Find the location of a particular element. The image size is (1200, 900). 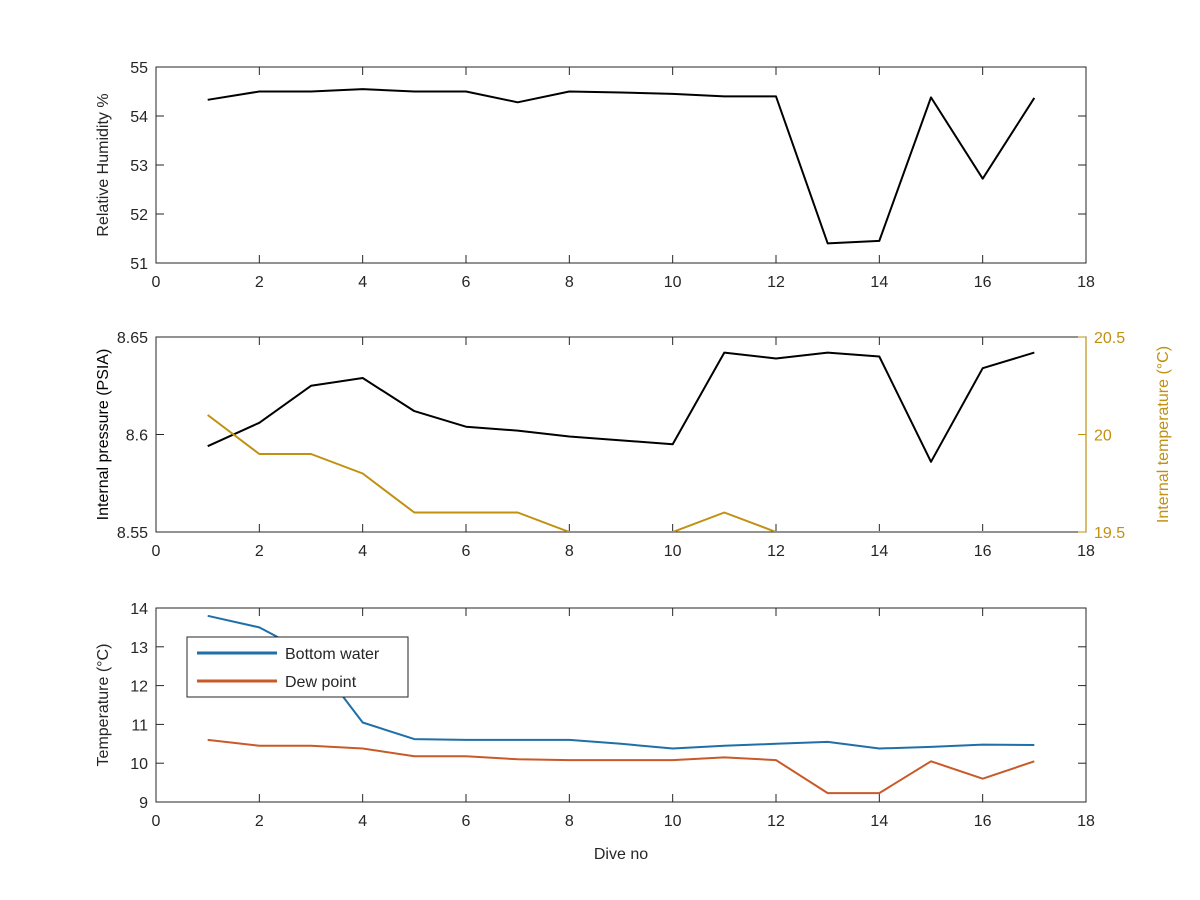

x-axis-label: Dive no is located at coordinates (621, 854).